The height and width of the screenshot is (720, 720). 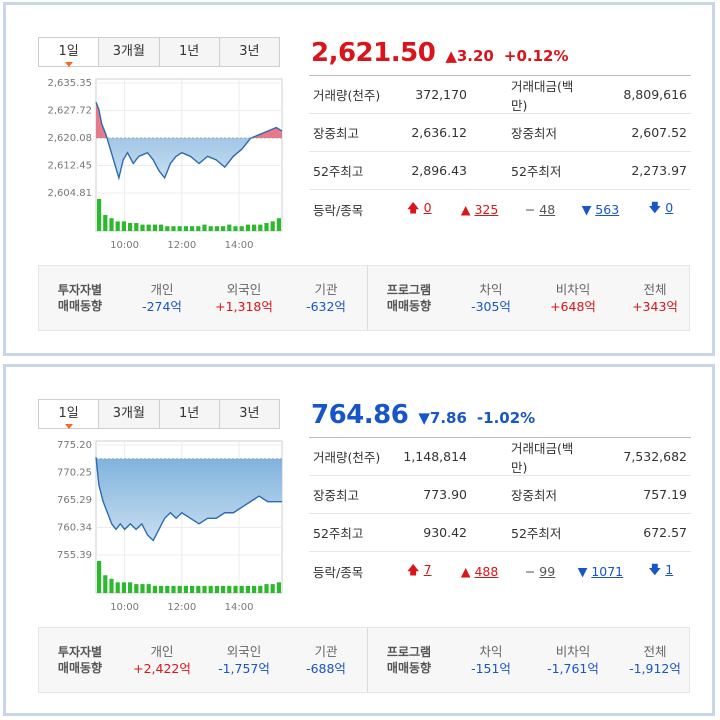 I want to click on flat-count: − 48, so click(x=540, y=209).